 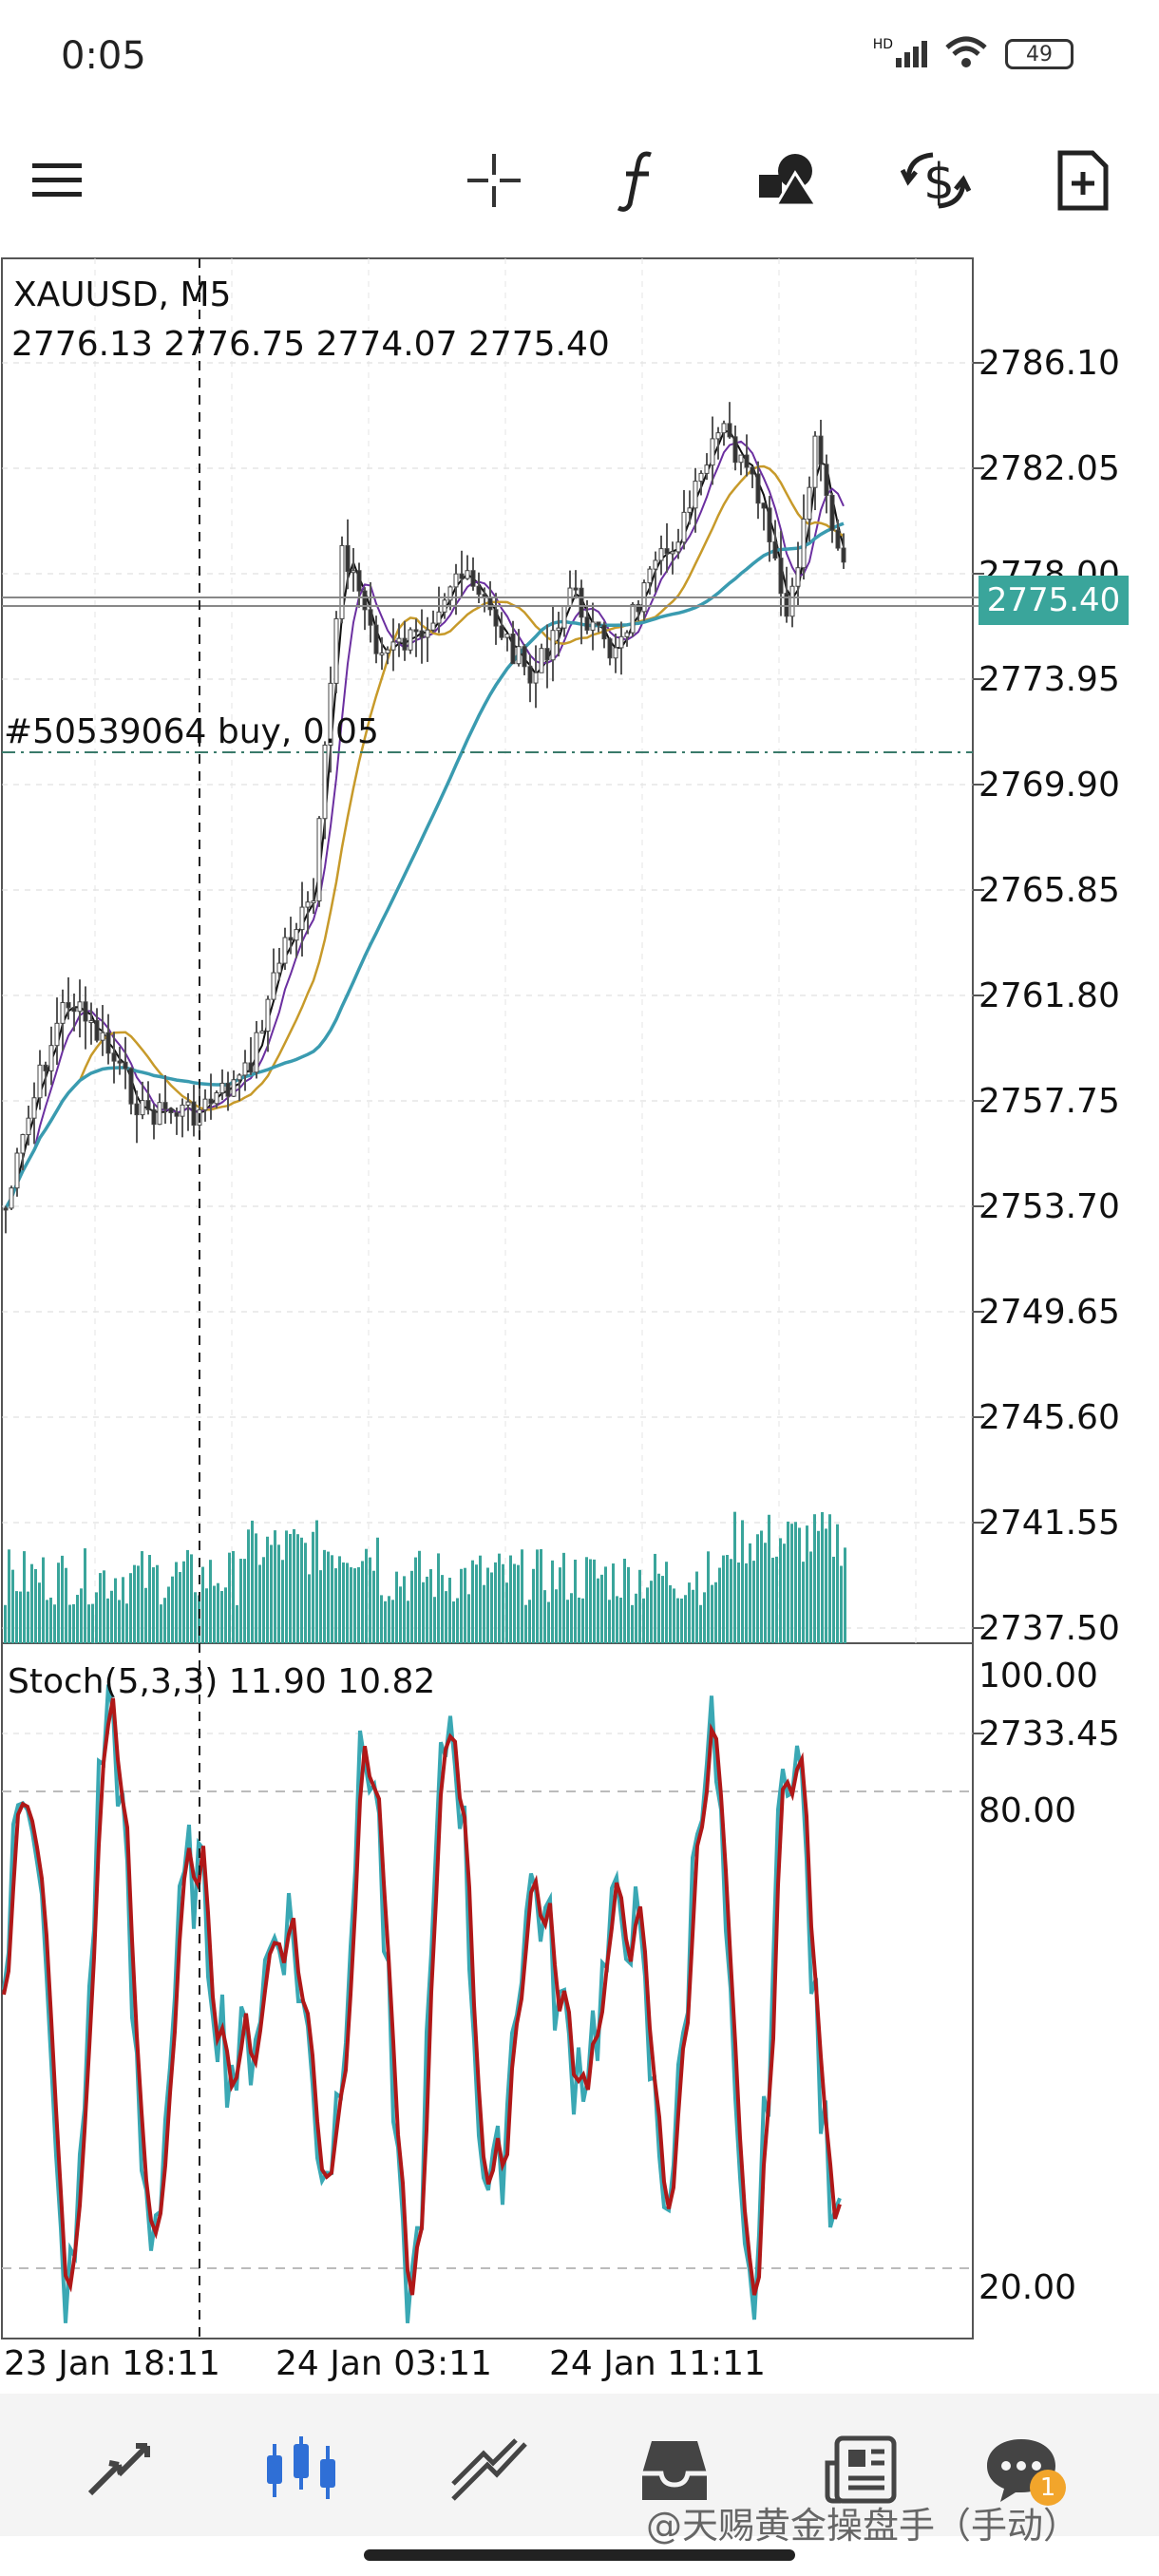 I want to click on time-label-1: 24 Jan 03:11, so click(x=384, y=2363).